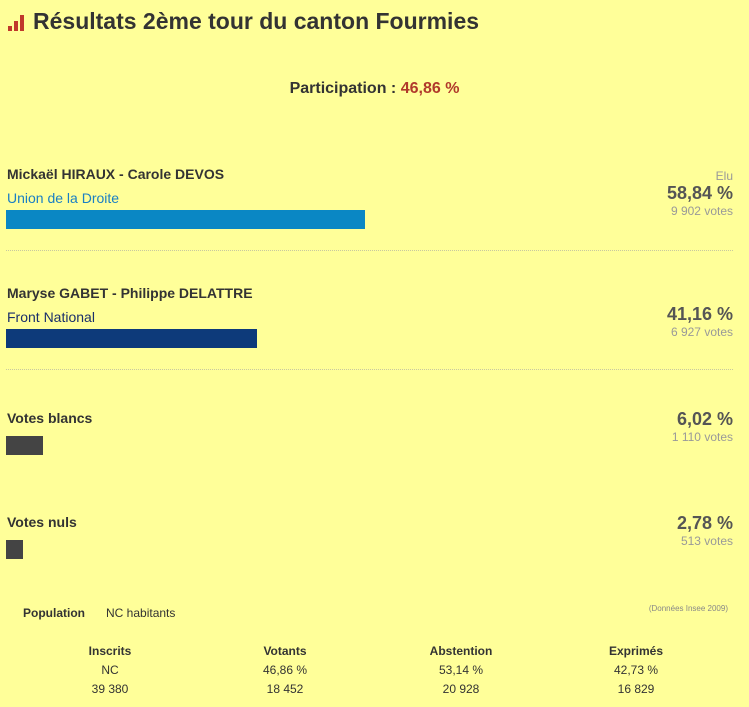 This screenshot has width=749, height=707. I want to click on candidate-result: Elu 58,84 % 9 902 votes, so click(700, 193).